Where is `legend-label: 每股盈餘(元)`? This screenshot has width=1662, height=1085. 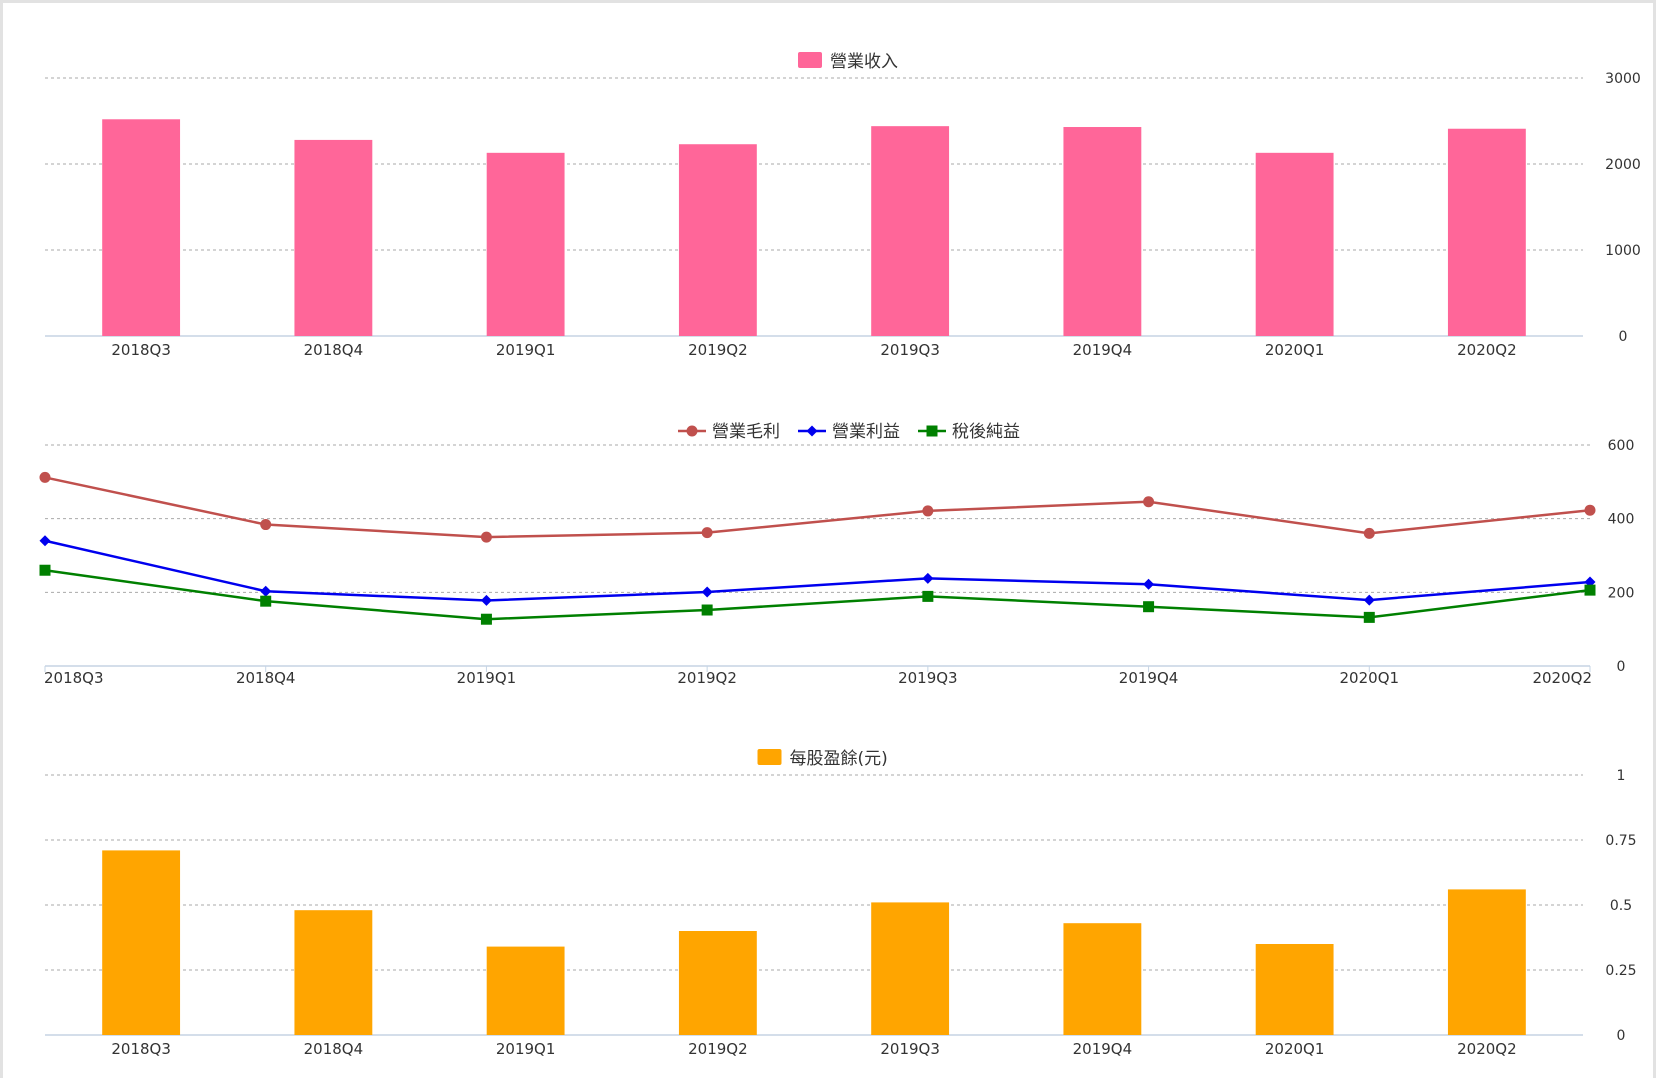 legend-label: 每股盈餘(元) is located at coordinates (839, 759).